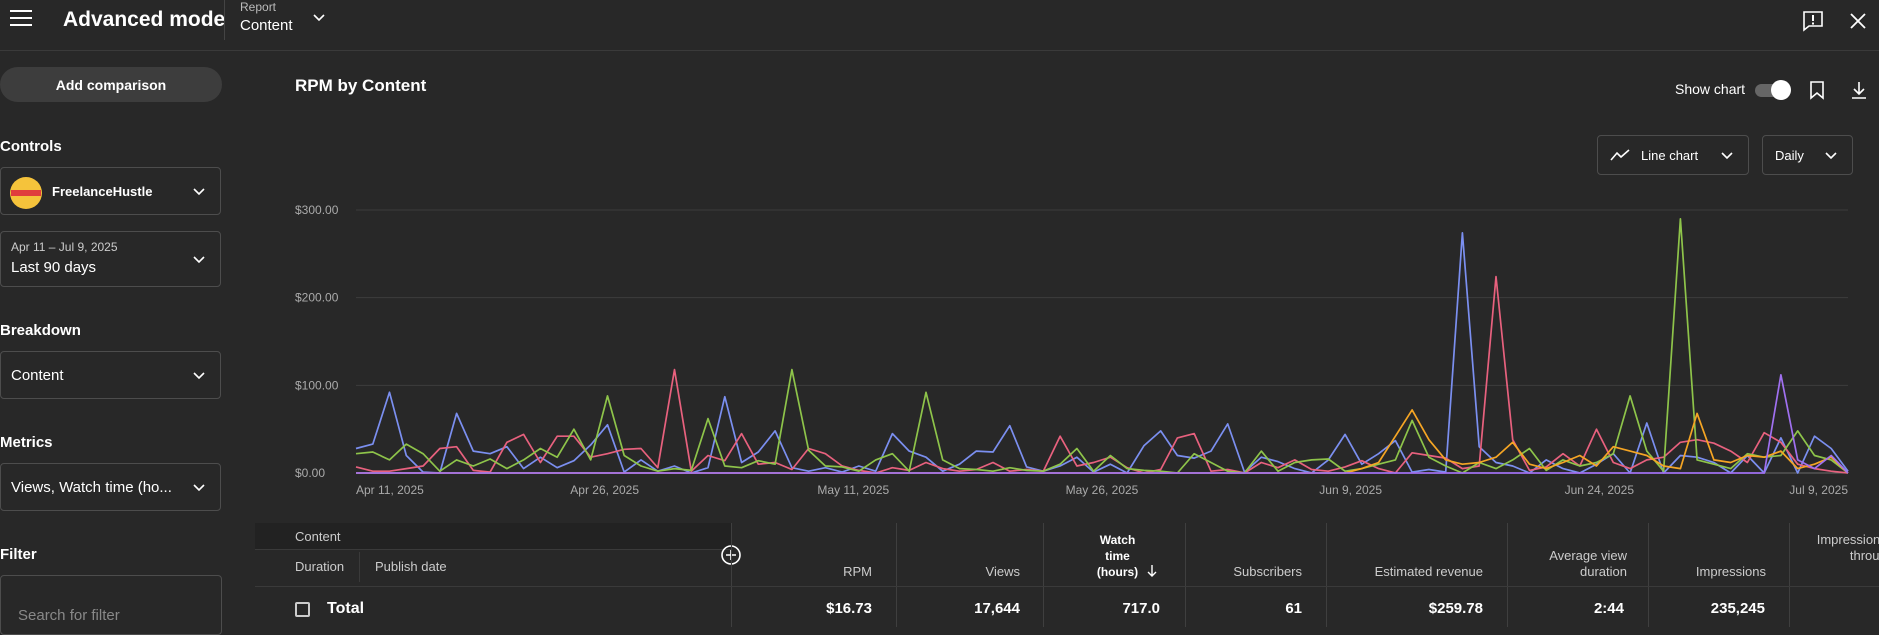 The height and width of the screenshot is (635, 1879). I want to click on interval-selector: Daily, so click(1807, 155).